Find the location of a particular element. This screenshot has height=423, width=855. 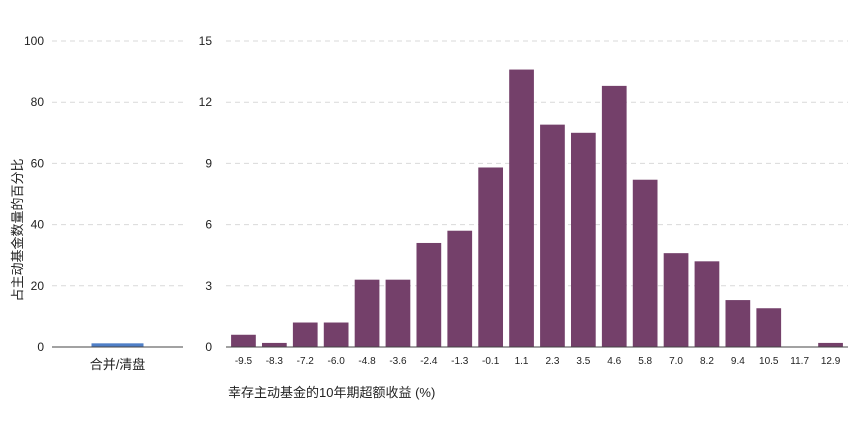

y-tick-label: 40 is located at coordinates (38, 225).